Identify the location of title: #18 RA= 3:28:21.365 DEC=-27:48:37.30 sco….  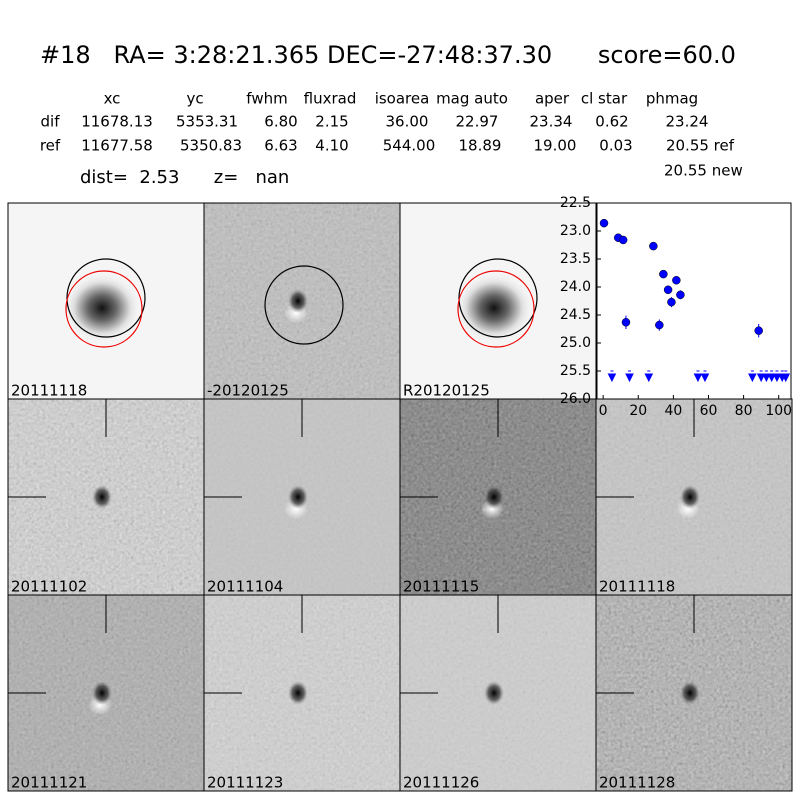
(388, 55).